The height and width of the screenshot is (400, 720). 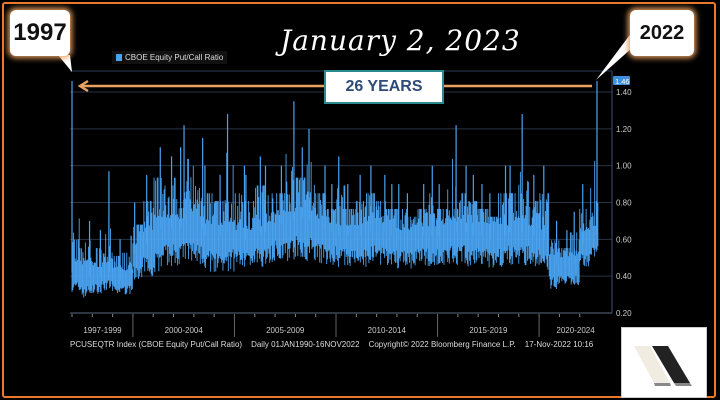 I want to click on footer-timestamp: 17-Nov-2022 10:16, so click(x=559, y=344).